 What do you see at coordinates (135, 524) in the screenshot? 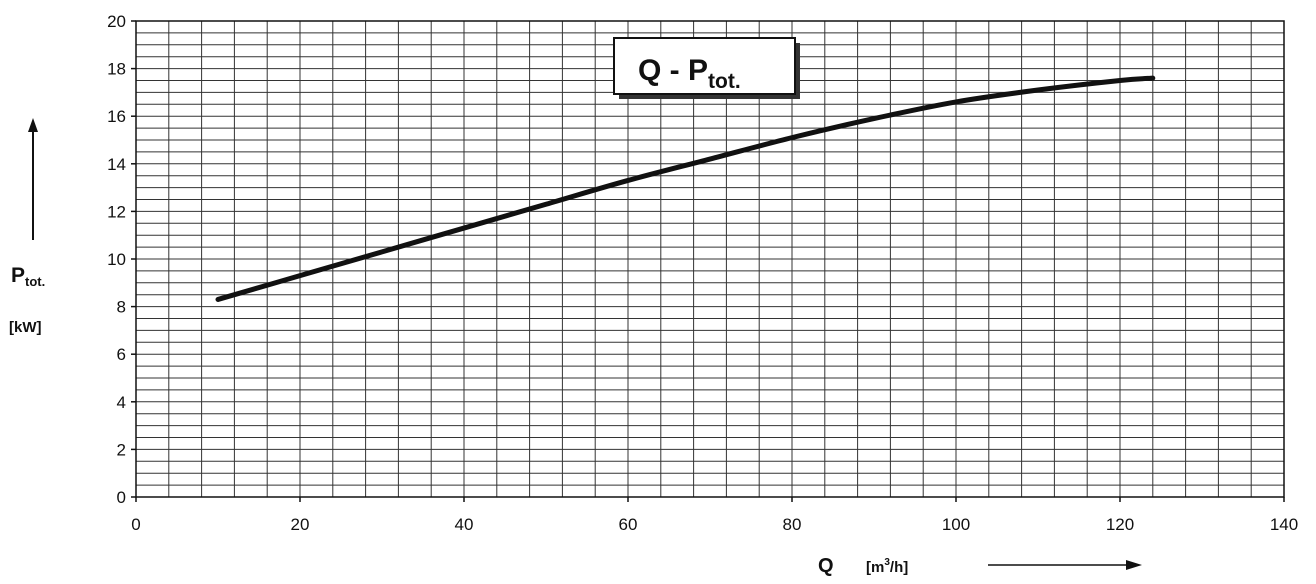
I see `x-tick-label: 0` at bounding box center [135, 524].